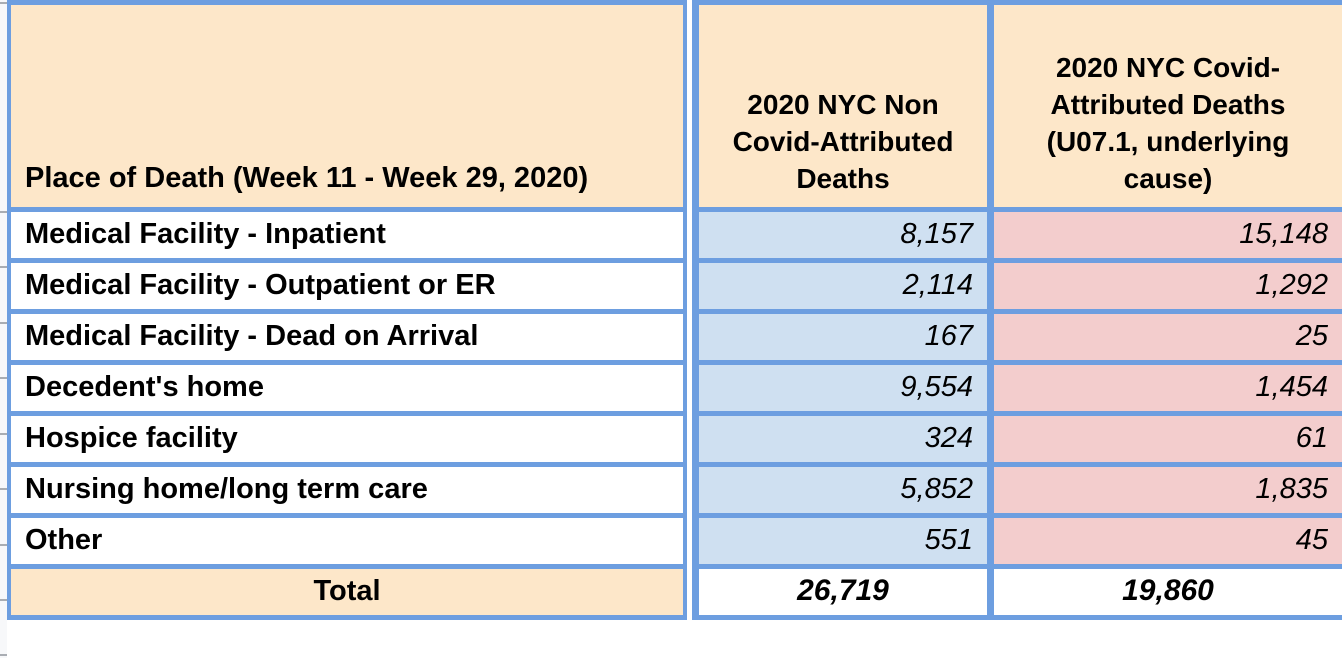  What do you see at coordinates (1164, 541) in the screenshot?
I see `covid-value-other: 45` at bounding box center [1164, 541].